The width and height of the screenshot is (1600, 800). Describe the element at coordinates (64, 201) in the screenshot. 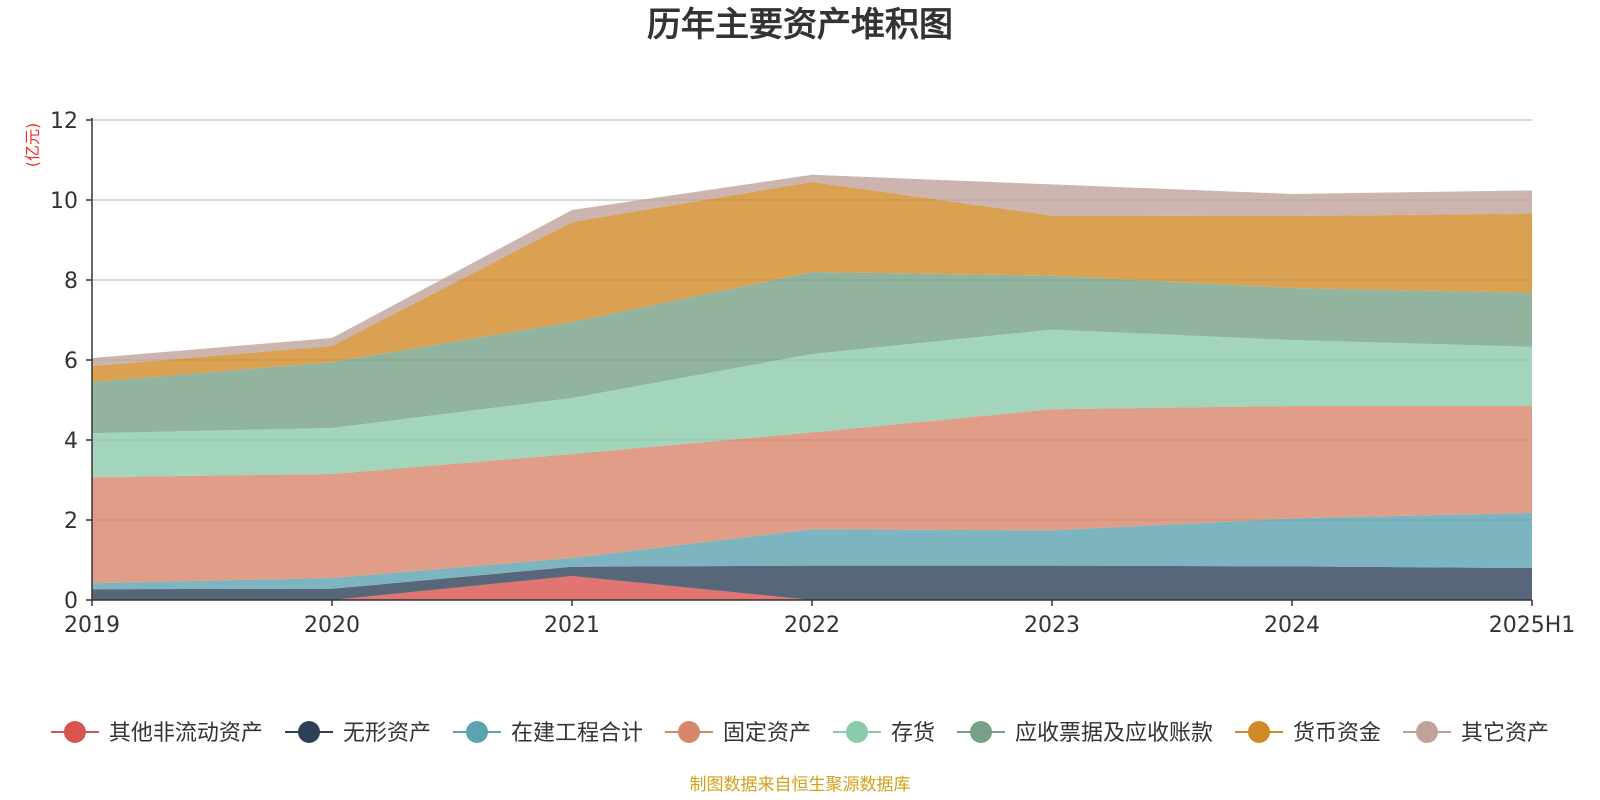

I see `y-tick-label-10: 10` at that location.